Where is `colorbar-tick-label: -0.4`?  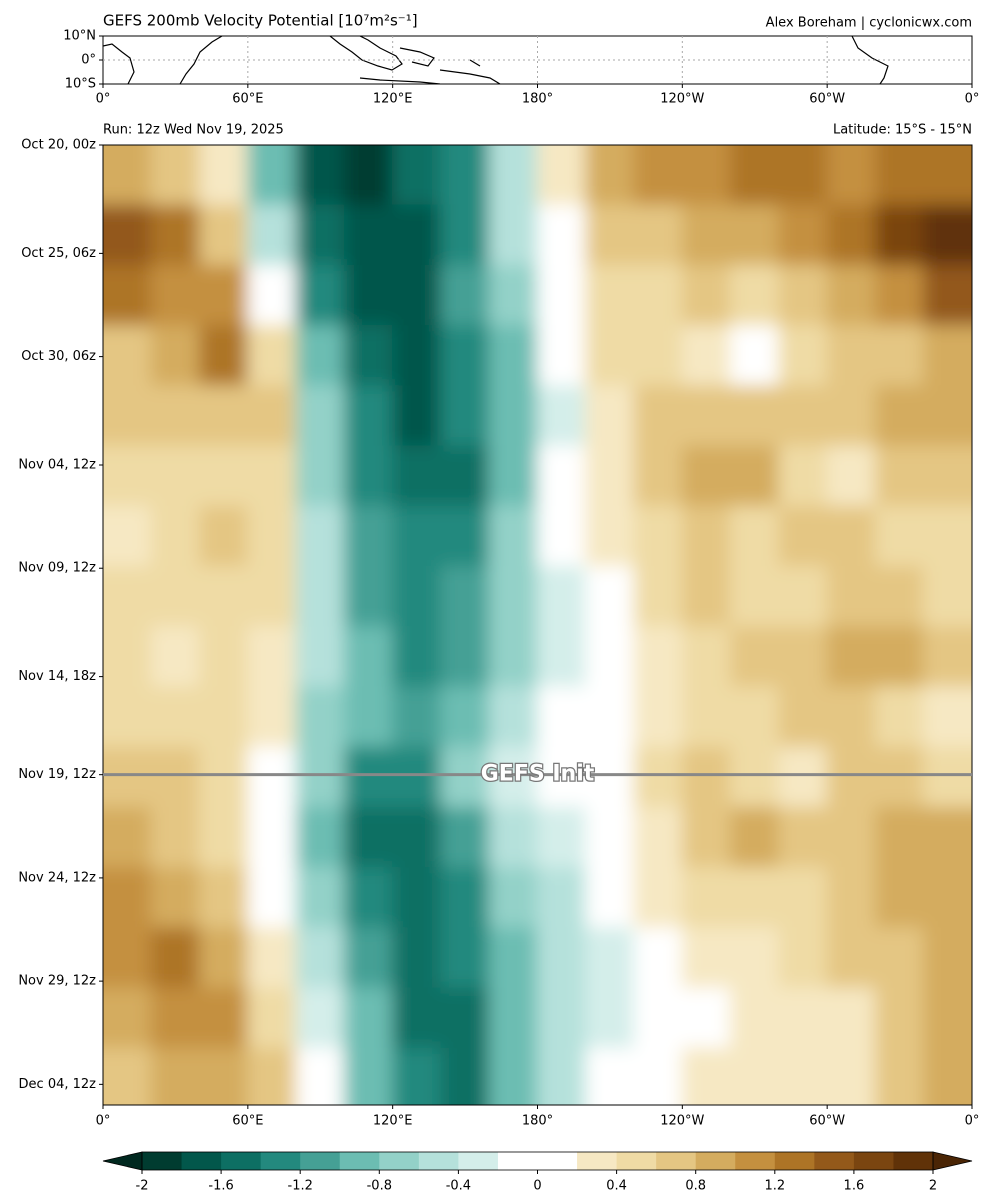 colorbar-tick-label: -0.4 is located at coordinates (458, 1186).